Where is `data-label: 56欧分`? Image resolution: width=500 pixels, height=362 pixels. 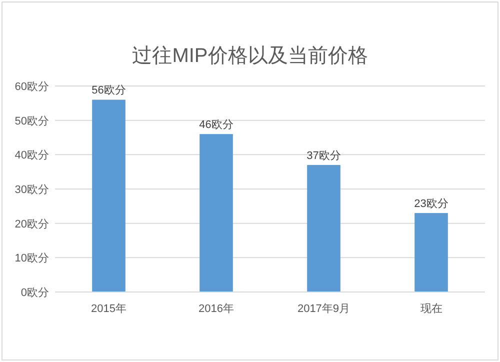 data-label: 56欧分 is located at coordinates (109, 90).